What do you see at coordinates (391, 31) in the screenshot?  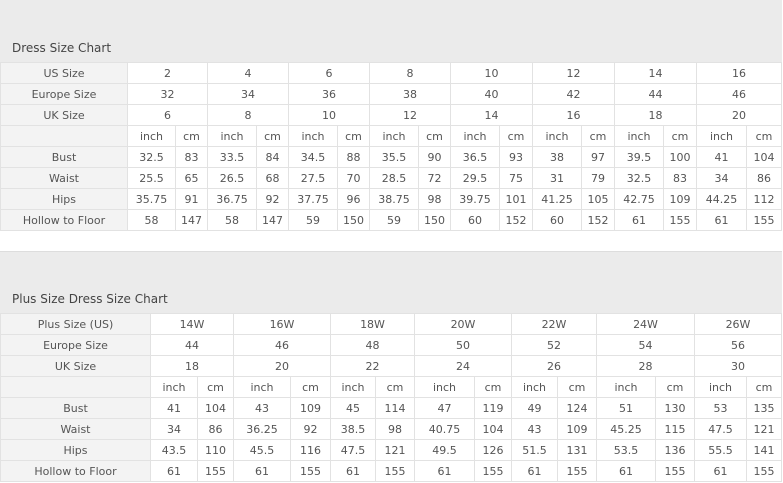 I see `chart-header: Dress Size Chart` at bounding box center [391, 31].